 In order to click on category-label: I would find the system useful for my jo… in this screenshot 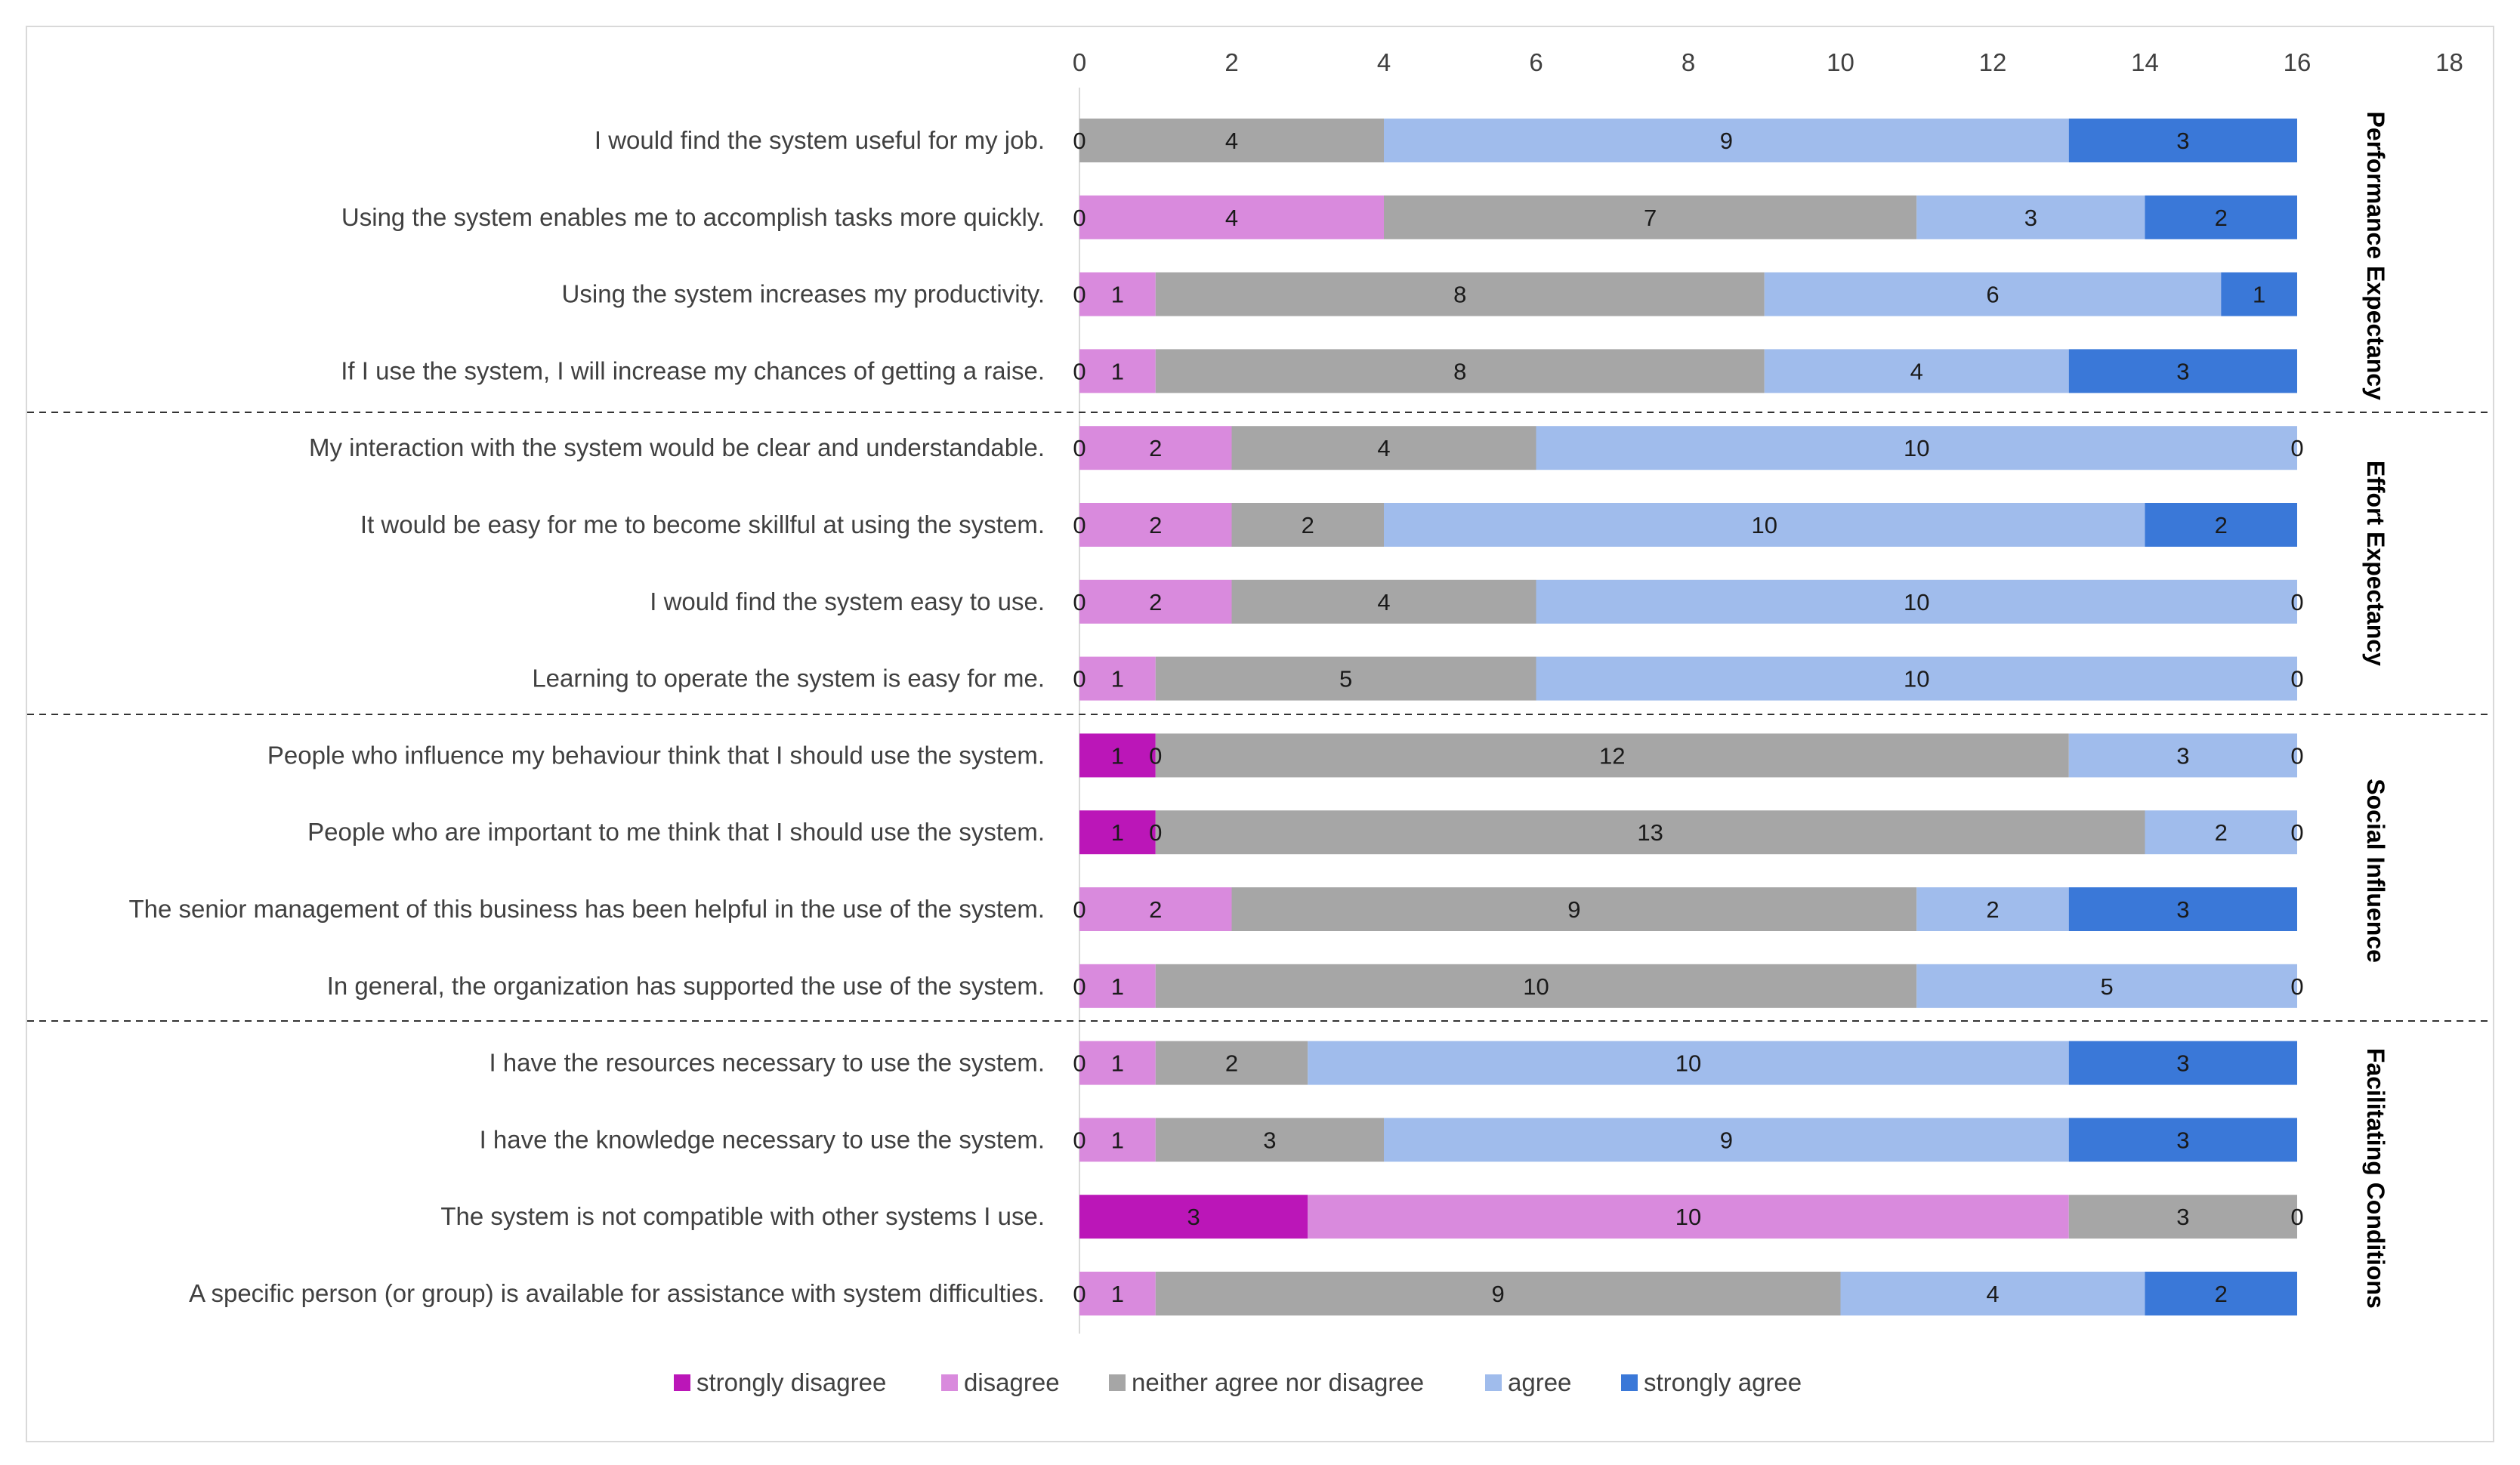, I will do `click(819, 140)`.